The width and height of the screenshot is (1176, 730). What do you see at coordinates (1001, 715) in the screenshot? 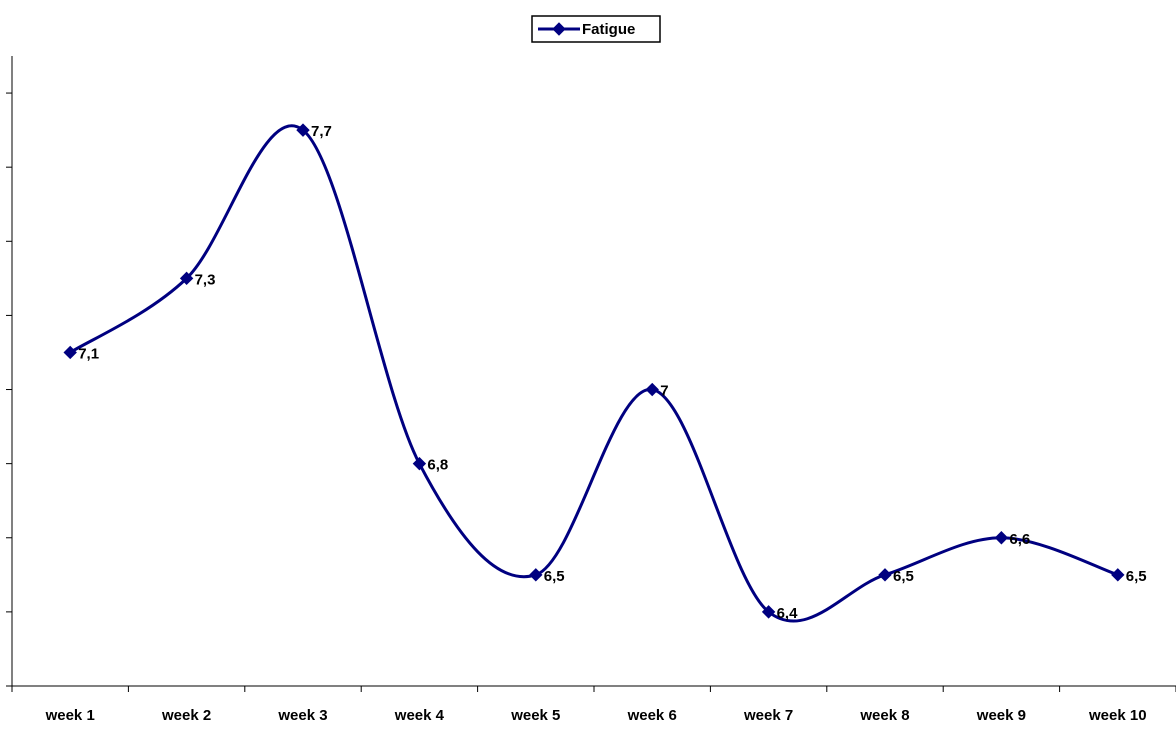
I see `x-tick-label: week 9` at bounding box center [1001, 715].